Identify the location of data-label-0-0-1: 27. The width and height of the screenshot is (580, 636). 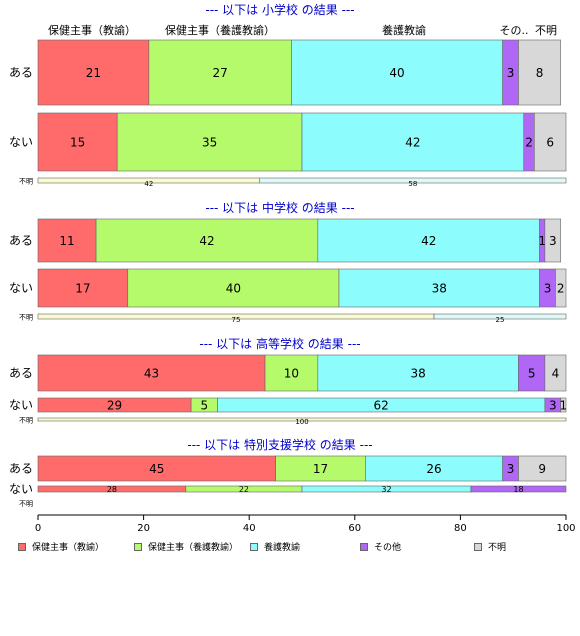
(220, 73).